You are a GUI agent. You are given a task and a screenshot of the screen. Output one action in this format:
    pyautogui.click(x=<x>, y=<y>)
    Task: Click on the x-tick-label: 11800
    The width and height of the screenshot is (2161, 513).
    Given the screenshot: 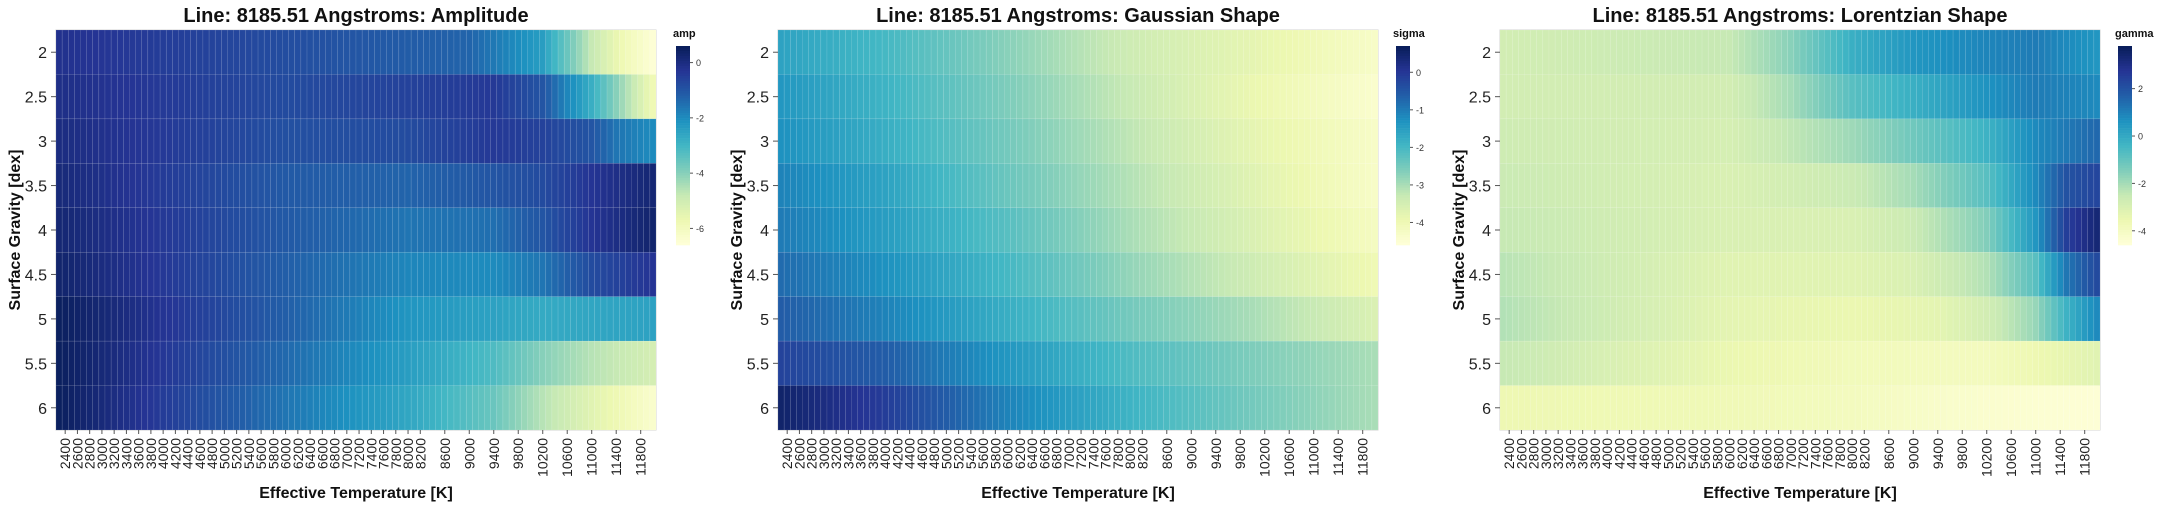 What is the action you would take?
    pyautogui.click(x=641, y=457)
    